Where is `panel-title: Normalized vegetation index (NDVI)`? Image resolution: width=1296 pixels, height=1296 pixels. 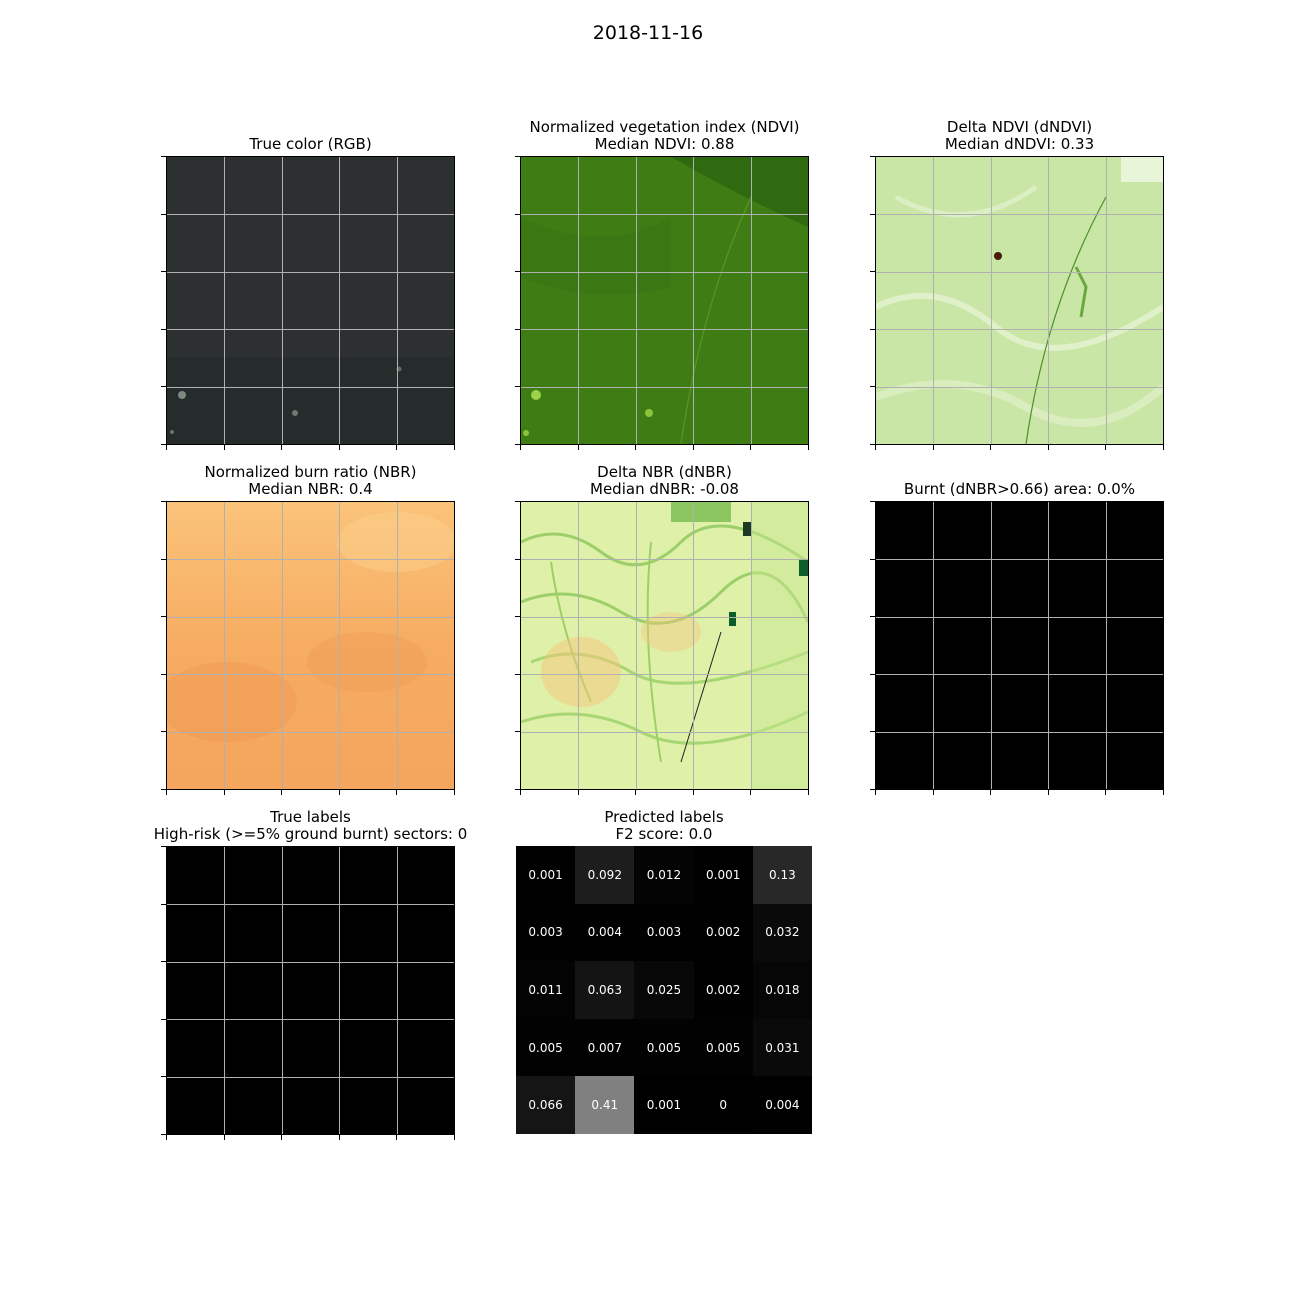
panel-title: Normalized vegetation index (NDVI) is located at coordinates (664, 127).